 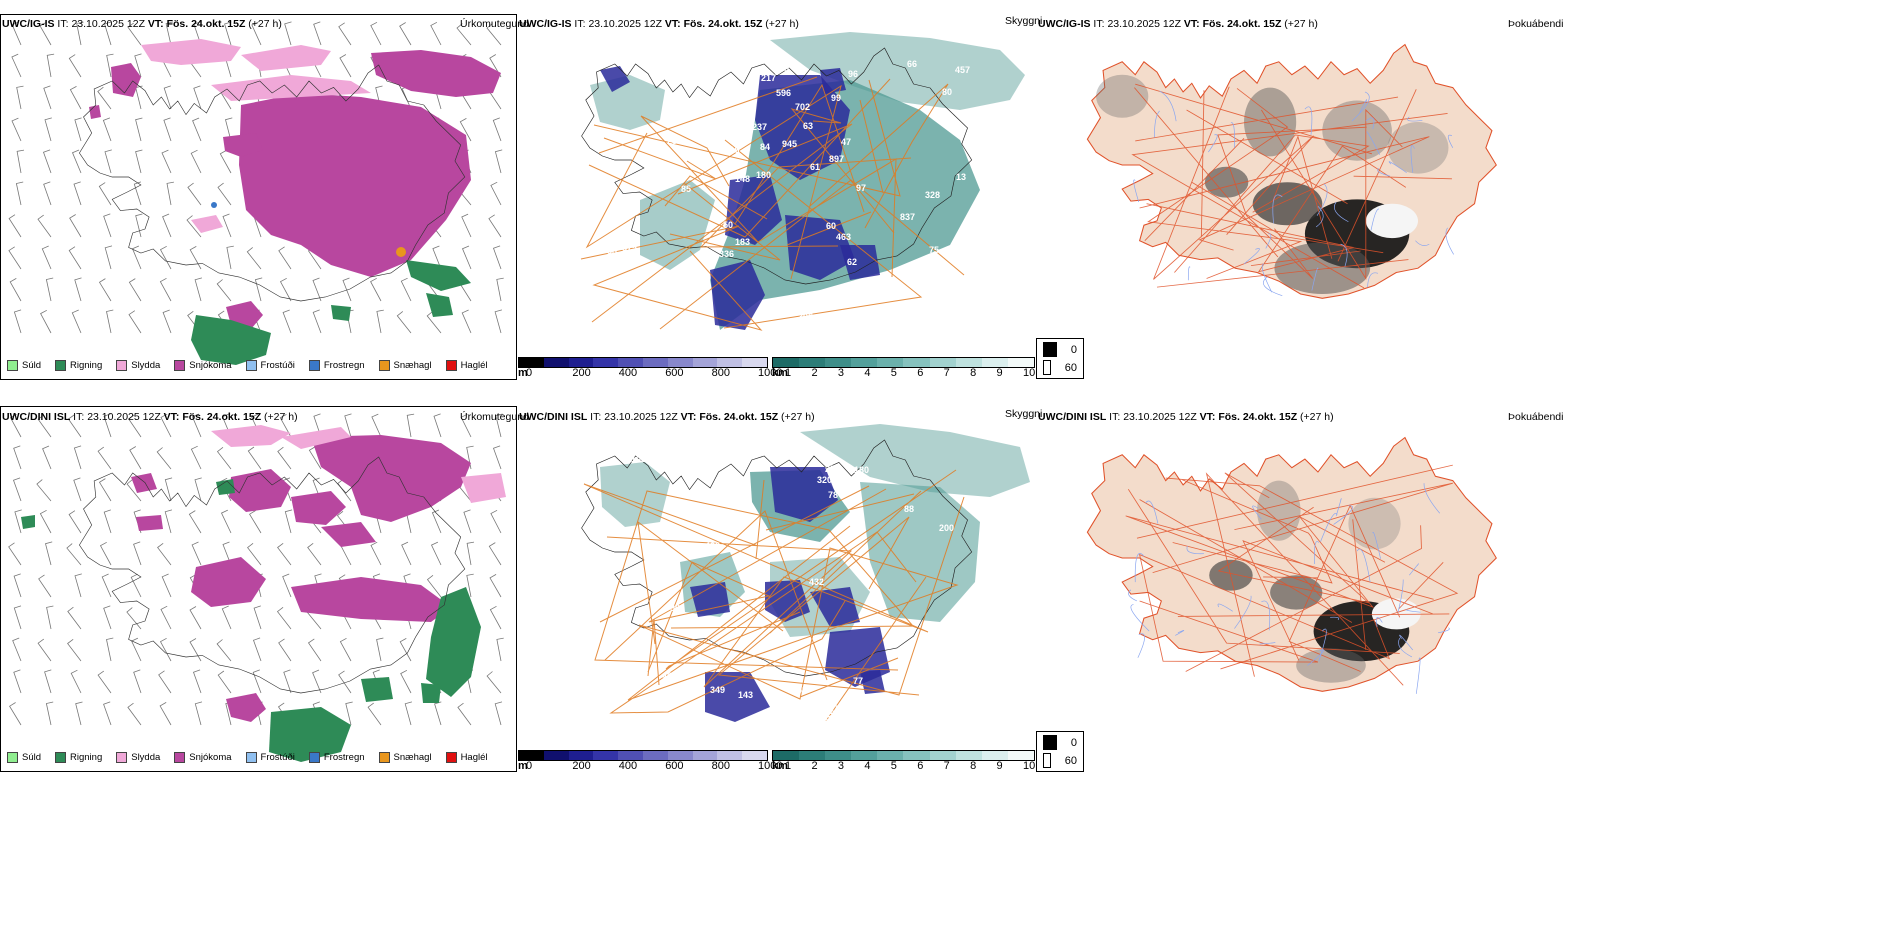 What do you see at coordinates (836, 98) in the screenshot?
I see `cloud-base-label: 99` at bounding box center [836, 98].